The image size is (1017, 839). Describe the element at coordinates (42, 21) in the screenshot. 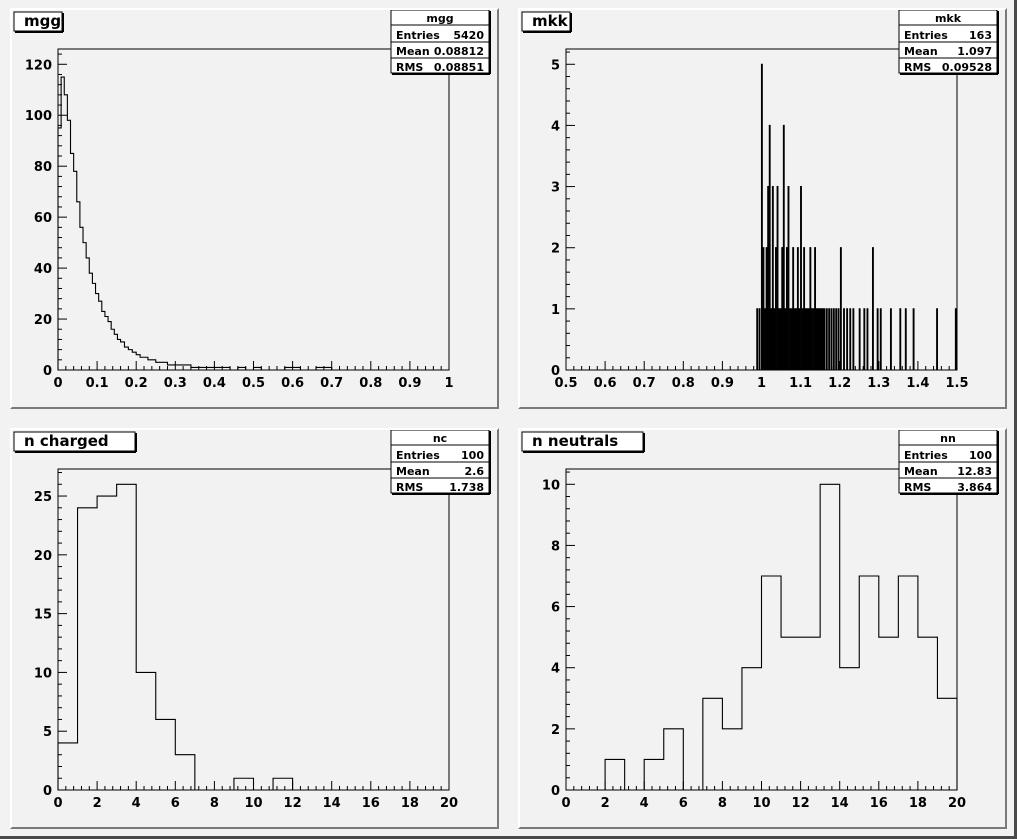

I see `chart-title: mgg` at that location.